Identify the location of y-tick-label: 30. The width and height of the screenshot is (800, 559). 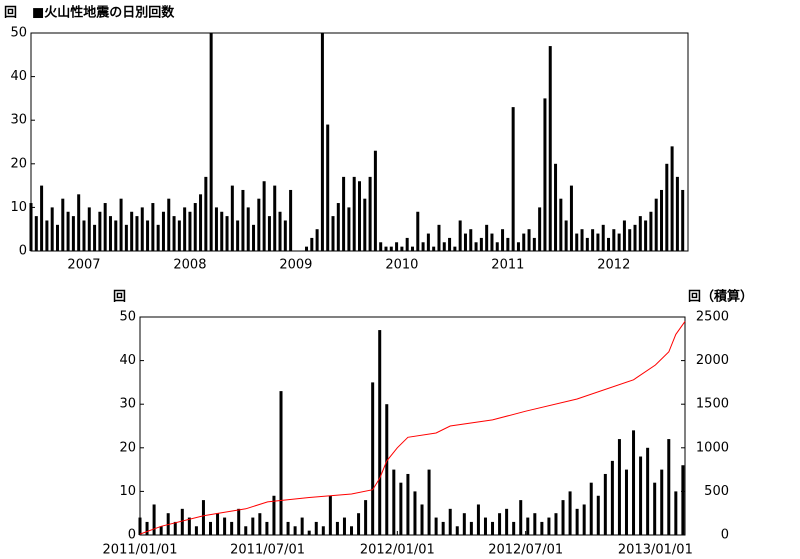
(127, 404).